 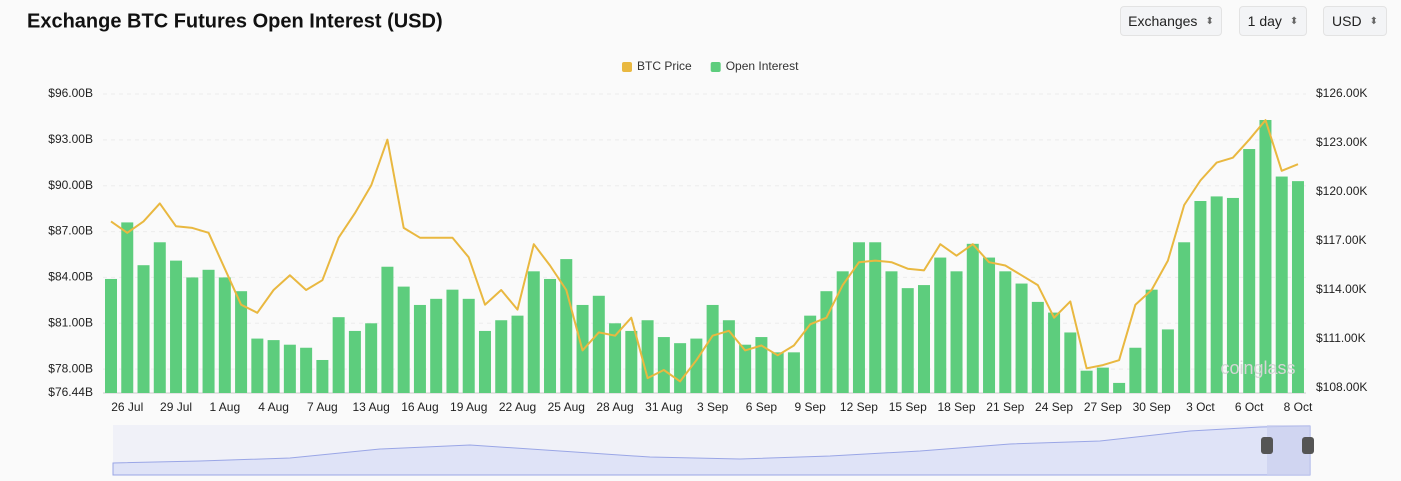 What do you see at coordinates (1341, 387) in the screenshot?
I see `y2-tick-label: $108.00K` at bounding box center [1341, 387].